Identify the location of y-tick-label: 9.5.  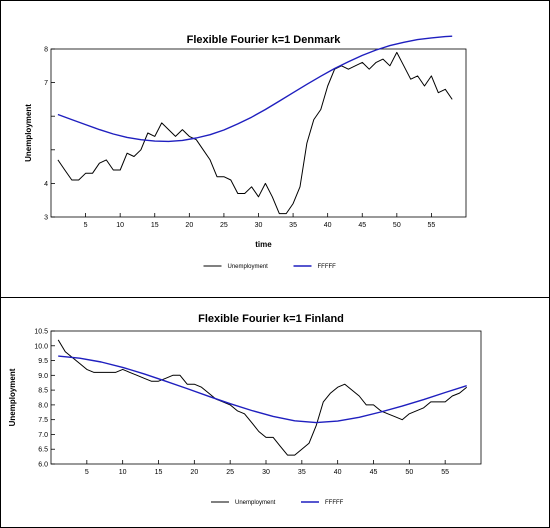
(43, 361).